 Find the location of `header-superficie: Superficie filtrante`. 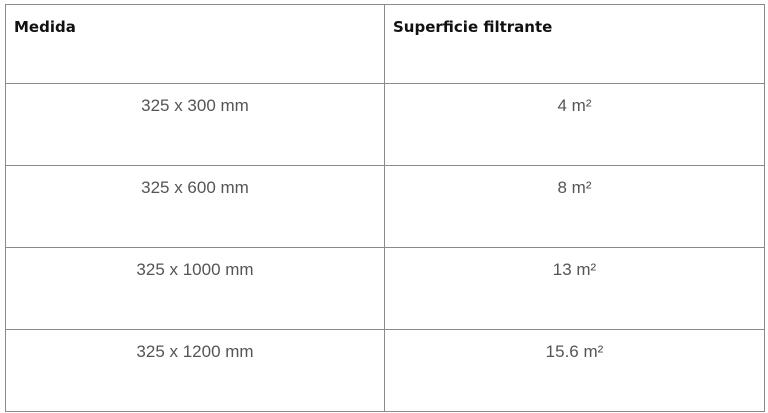

header-superficie: Superficie filtrante is located at coordinates (574, 44).